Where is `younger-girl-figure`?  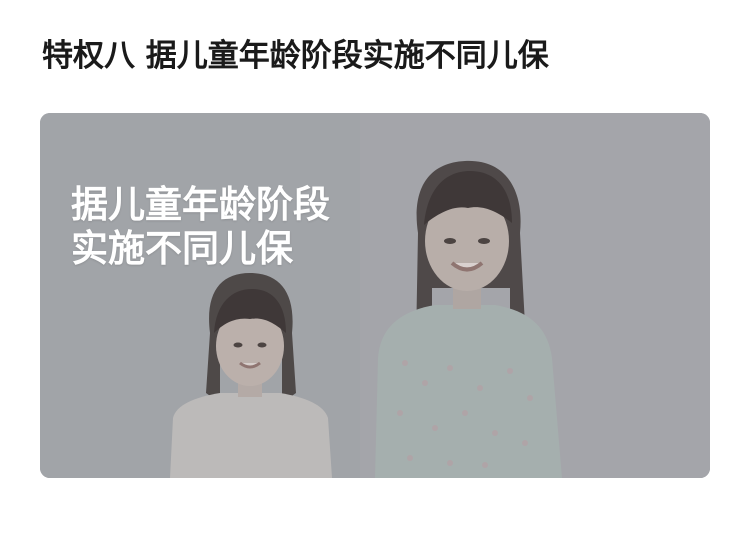
younger-girl-figure is located at coordinates (251, 375).